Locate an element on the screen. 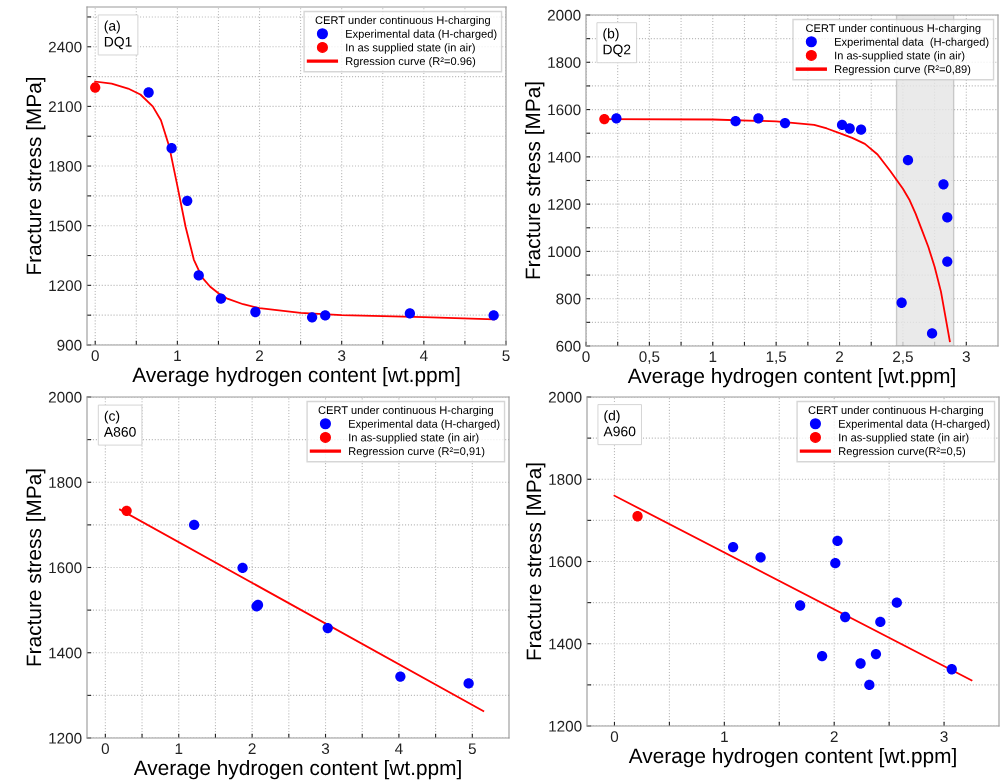 The width and height of the screenshot is (1007, 782). legend-label: Regression curve (R²=0,89) is located at coordinates (903, 70).